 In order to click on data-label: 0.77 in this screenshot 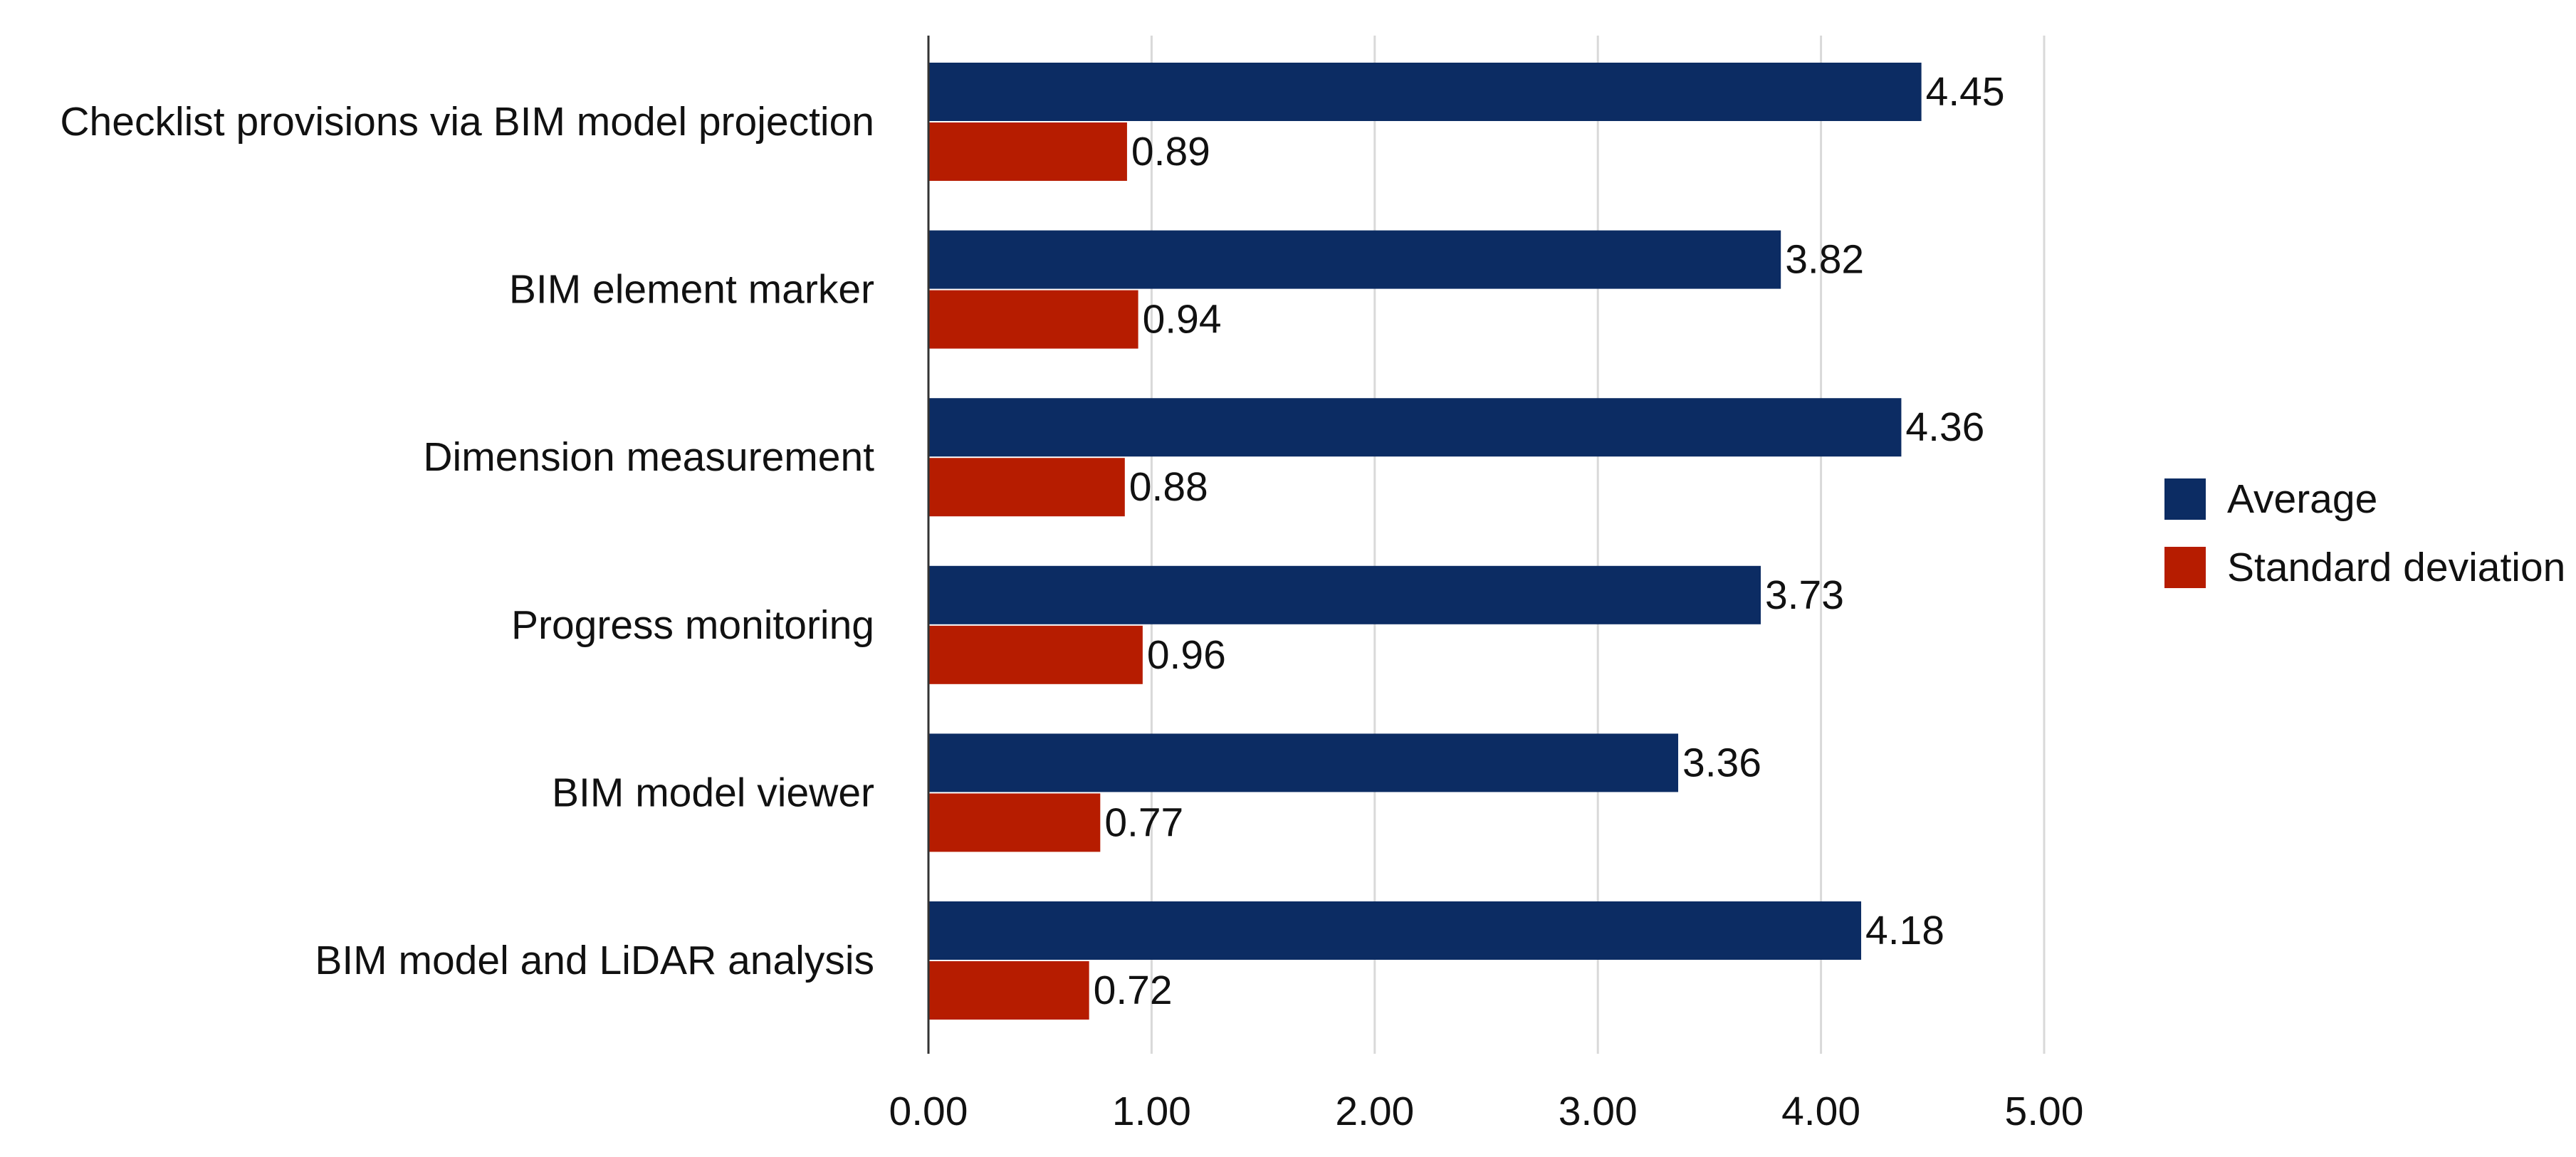, I will do `click(1143, 822)`.